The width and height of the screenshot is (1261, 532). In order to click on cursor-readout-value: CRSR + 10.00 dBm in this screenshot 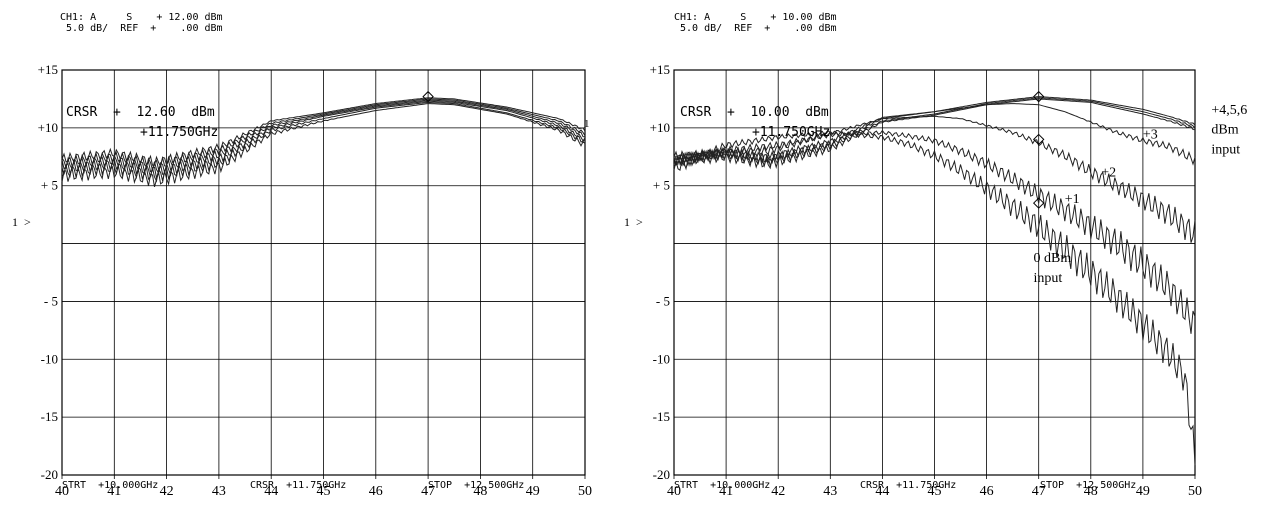, I will do `click(754, 112)`.